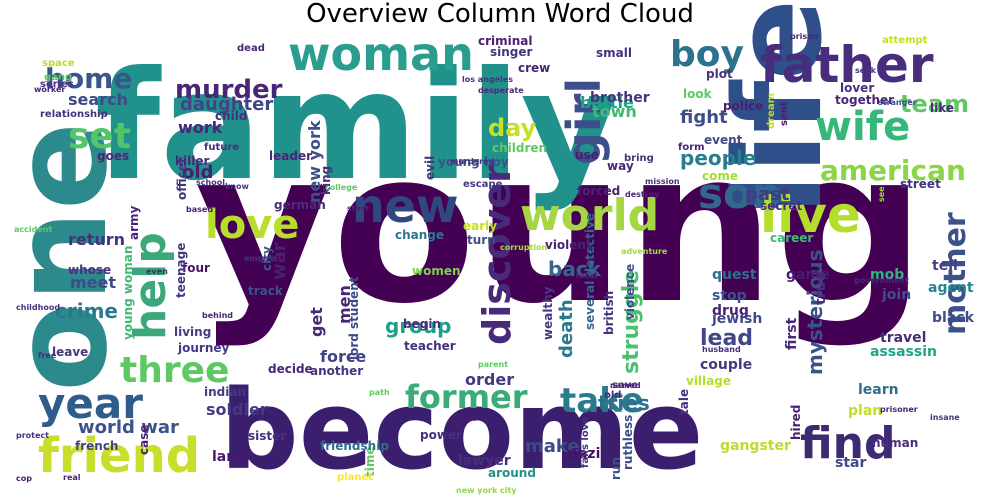 This screenshot has height=500, width=1000. What do you see at coordinates (419, 235) in the screenshot?
I see `word-109: change` at bounding box center [419, 235].